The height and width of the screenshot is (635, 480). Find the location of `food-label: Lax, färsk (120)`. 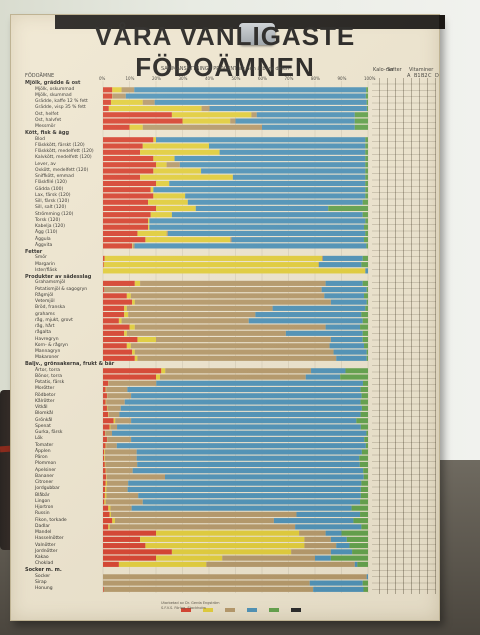

food-label: Lax, färsk (120) is located at coordinates (53, 195).